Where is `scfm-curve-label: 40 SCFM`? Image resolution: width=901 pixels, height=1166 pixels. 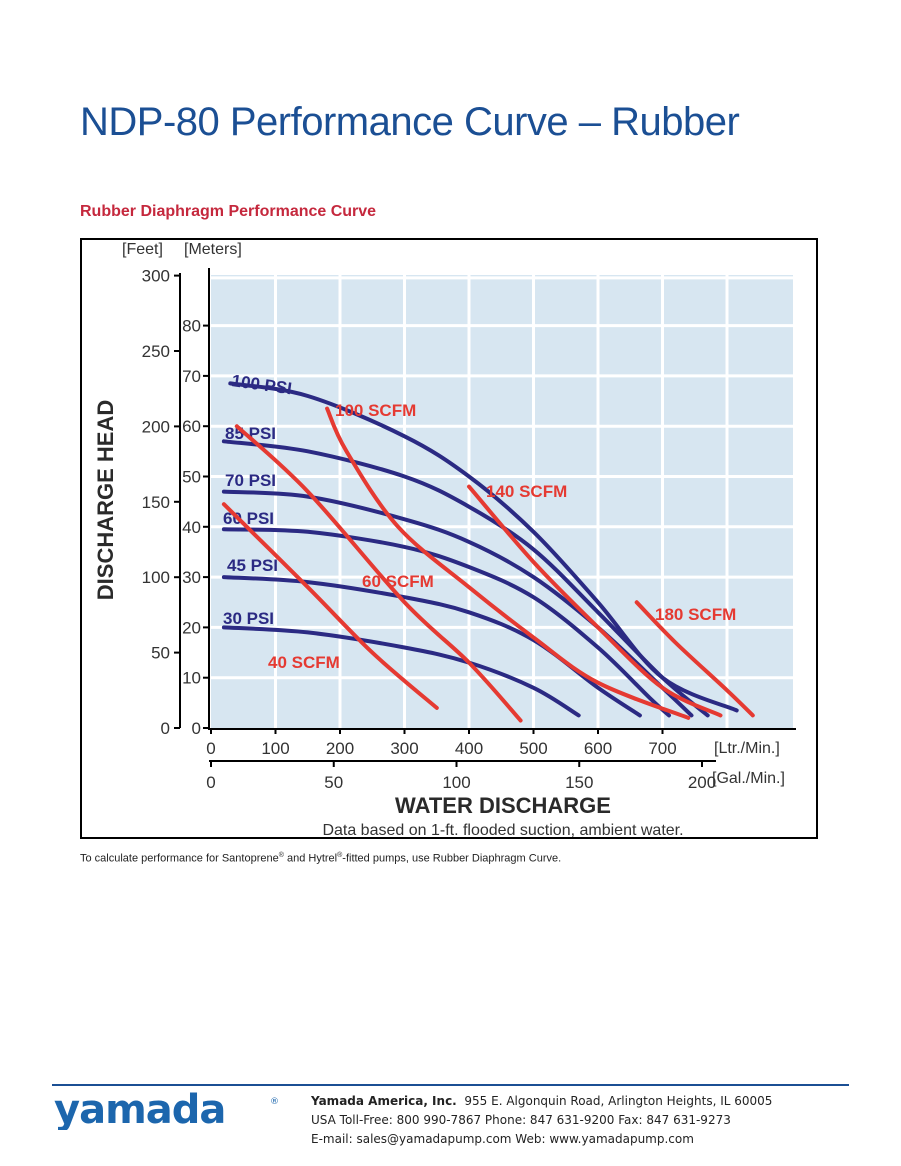
scfm-curve-label: 40 SCFM is located at coordinates (304, 662).